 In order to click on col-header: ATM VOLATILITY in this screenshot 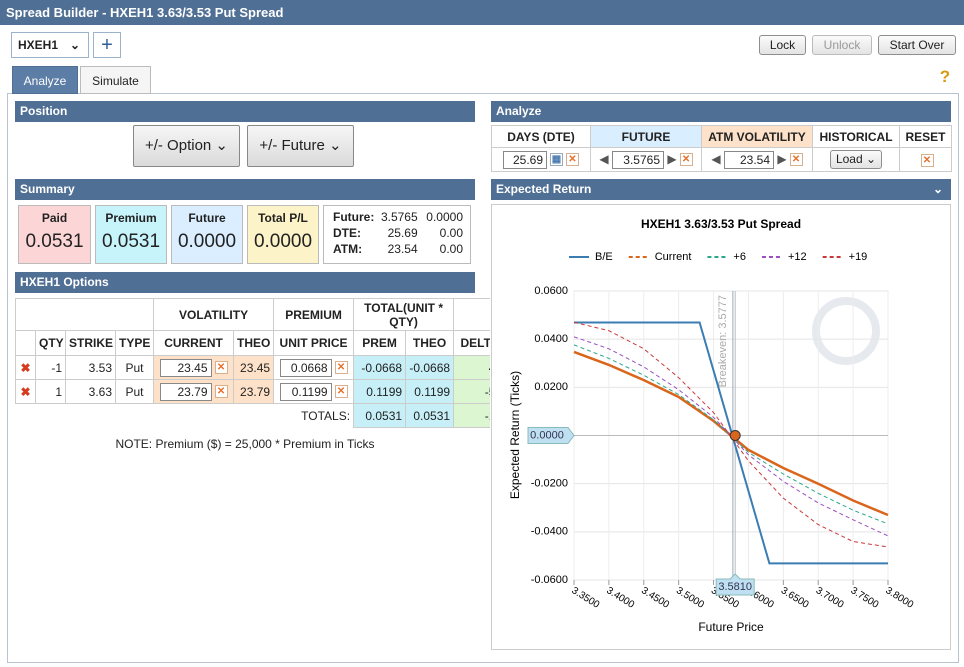, I will do `click(757, 136)`.